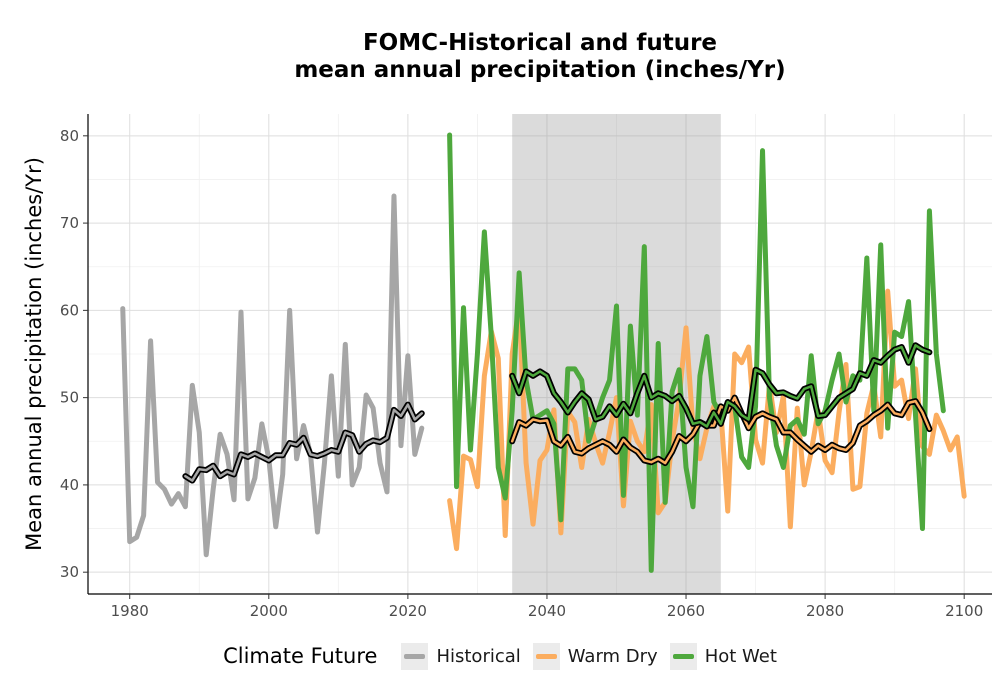 This screenshot has width=1000, height=700. I want to click on legend-title: Climate Future, so click(300, 656).